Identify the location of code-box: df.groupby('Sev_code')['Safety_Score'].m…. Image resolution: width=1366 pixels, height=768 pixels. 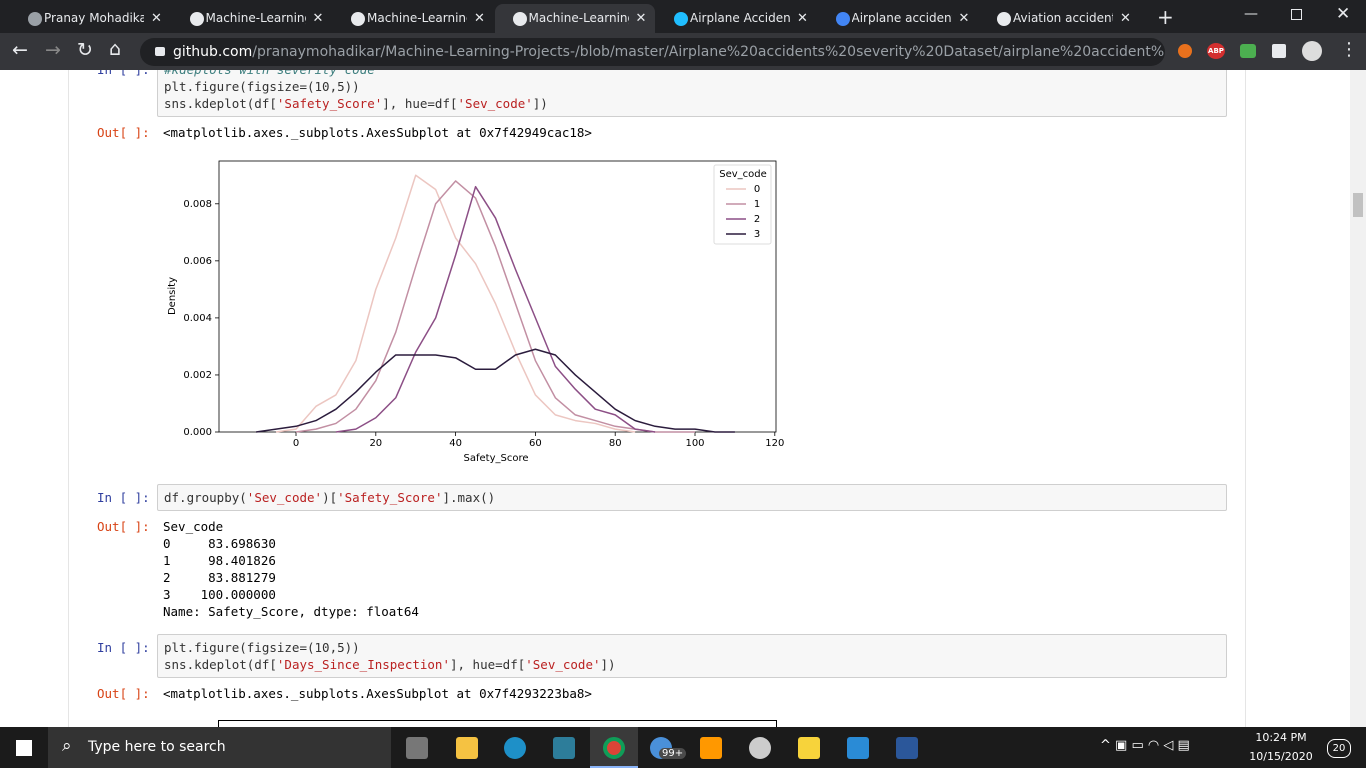
(692, 497).